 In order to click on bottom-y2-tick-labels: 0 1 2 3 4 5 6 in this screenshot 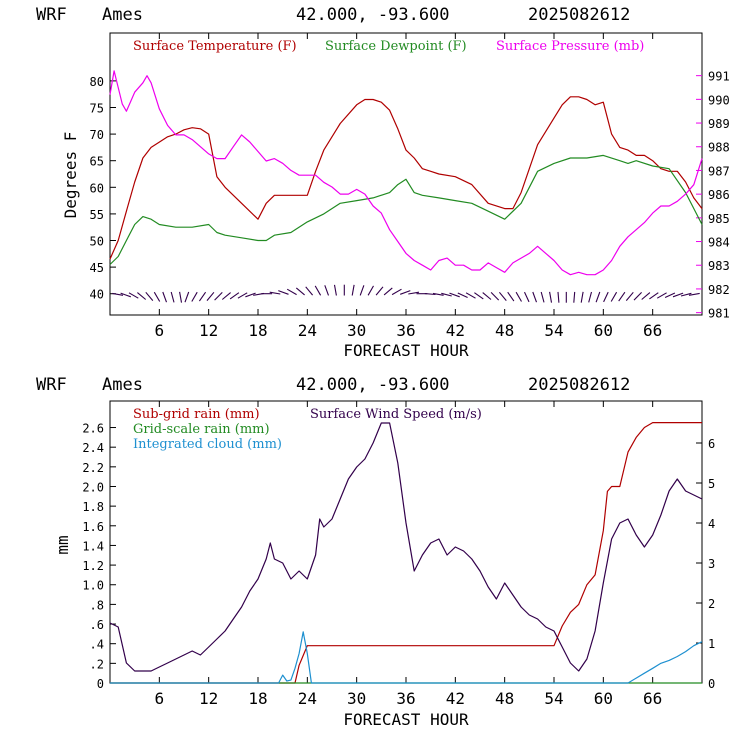, I will do `click(711, 564)`.